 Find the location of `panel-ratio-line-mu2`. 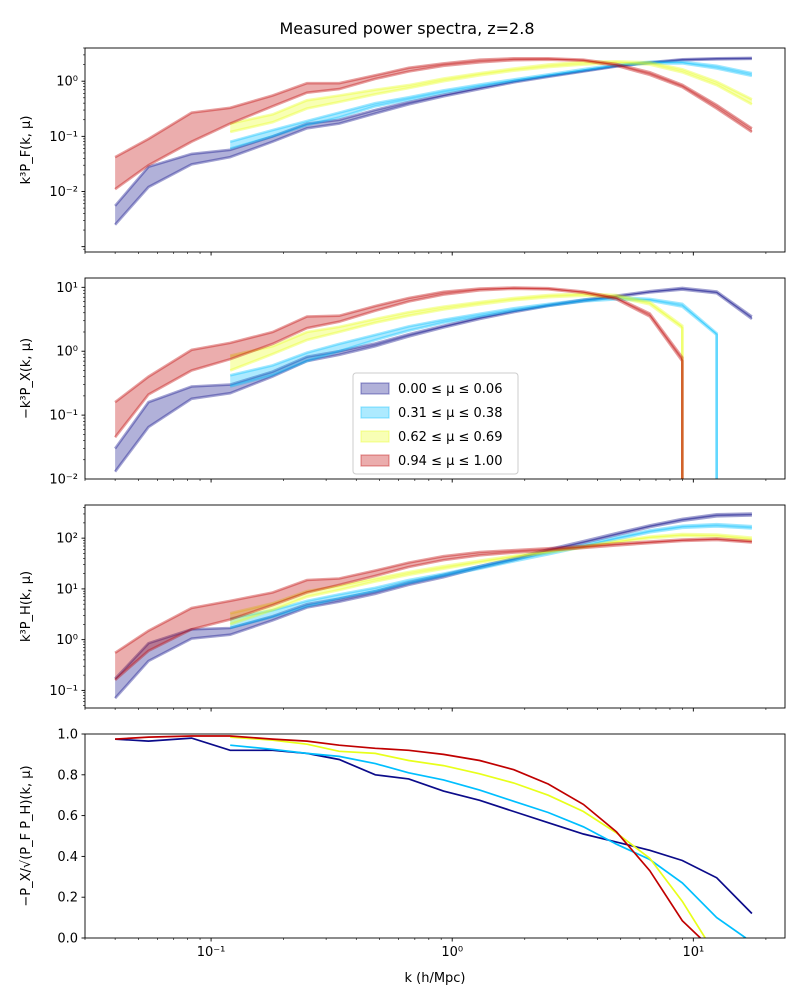

panel-ratio-line-mu2 is located at coordinates (468, 837).